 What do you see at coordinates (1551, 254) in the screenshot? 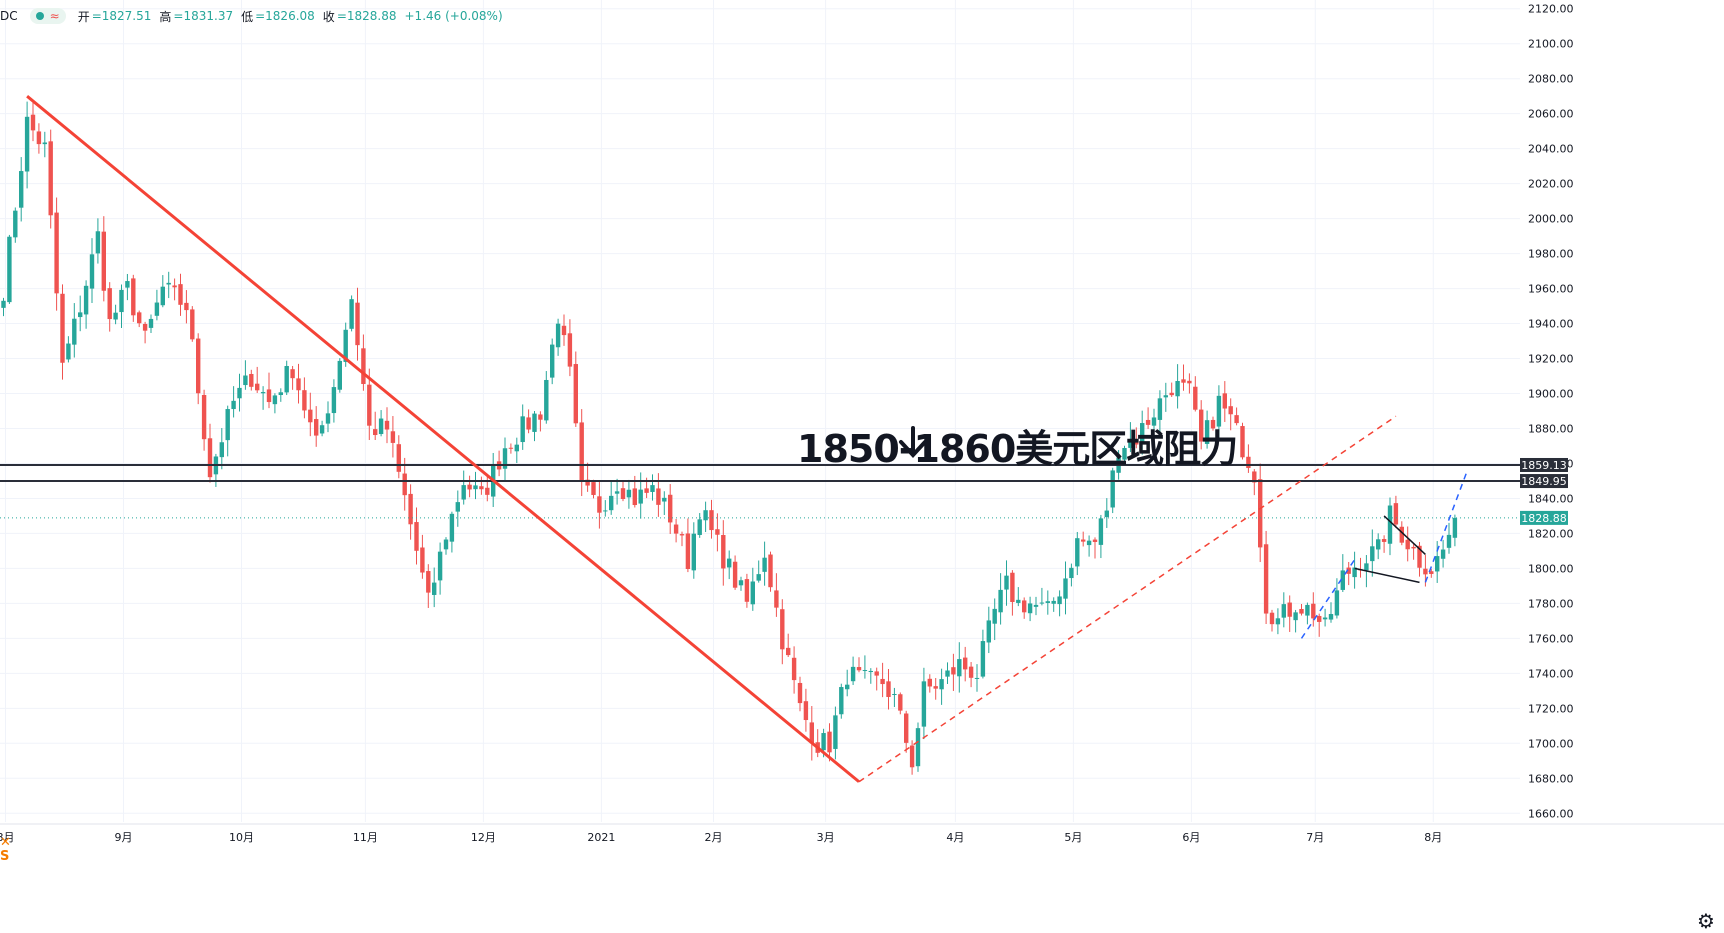
I see `y-tick-label: 1980.00` at bounding box center [1551, 254].